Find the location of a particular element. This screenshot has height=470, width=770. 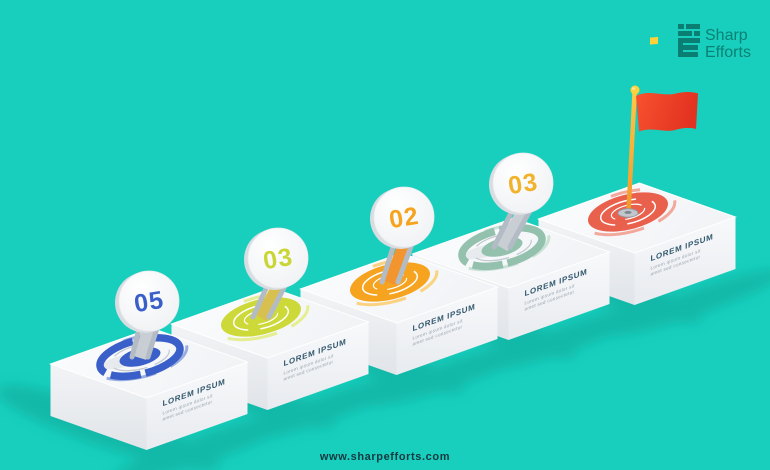

step-1-number: 05 is located at coordinates (149, 302).